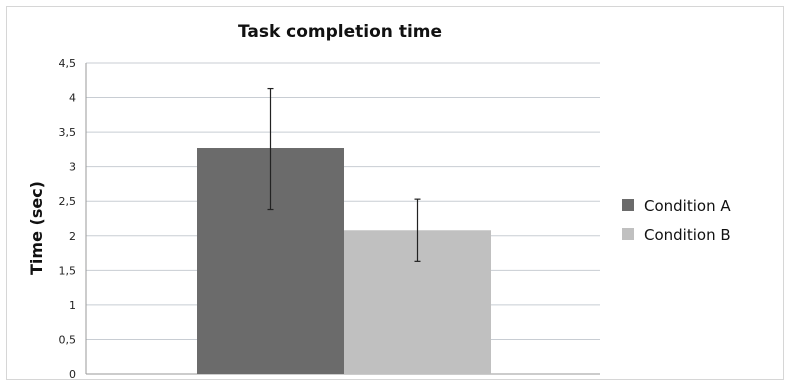 This screenshot has width=790, height=386. Describe the element at coordinates (687, 206) in the screenshot. I see `legend-label: Condition A` at that location.